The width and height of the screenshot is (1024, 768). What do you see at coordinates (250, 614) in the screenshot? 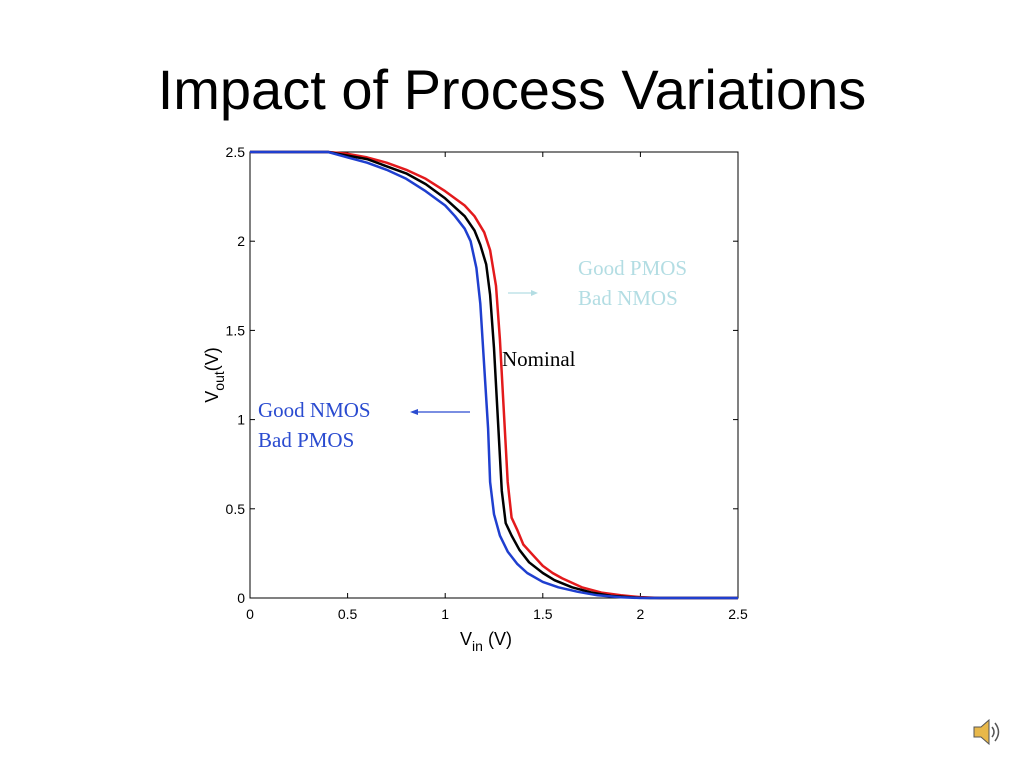
I see `x-tick-label: 0` at bounding box center [250, 614].